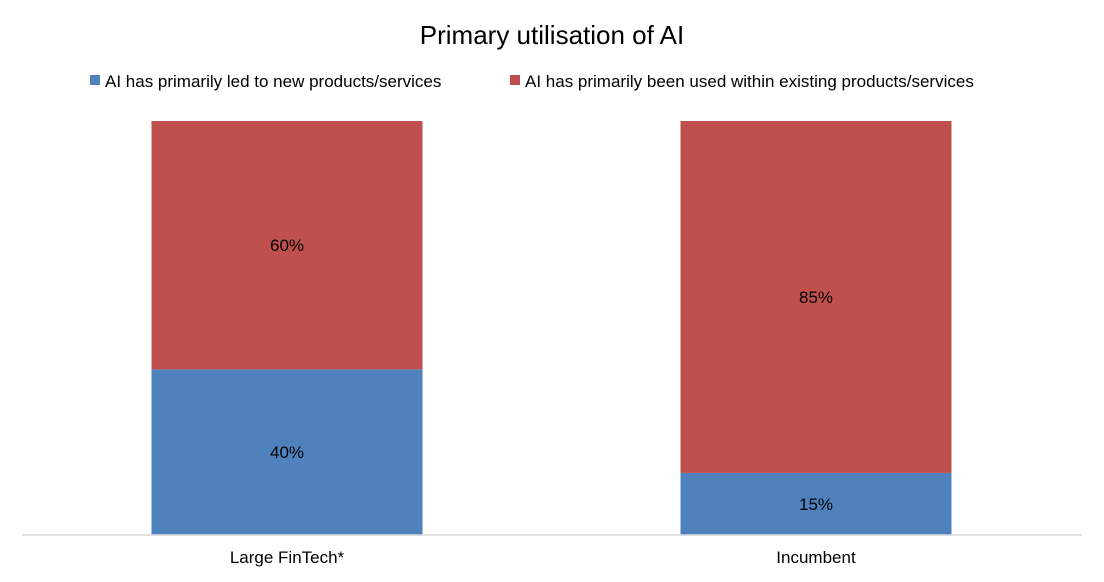  What do you see at coordinates (515, 80) in the screenshot?
I see `legend-swatch-existing-products` at bounding box center [515, 80].